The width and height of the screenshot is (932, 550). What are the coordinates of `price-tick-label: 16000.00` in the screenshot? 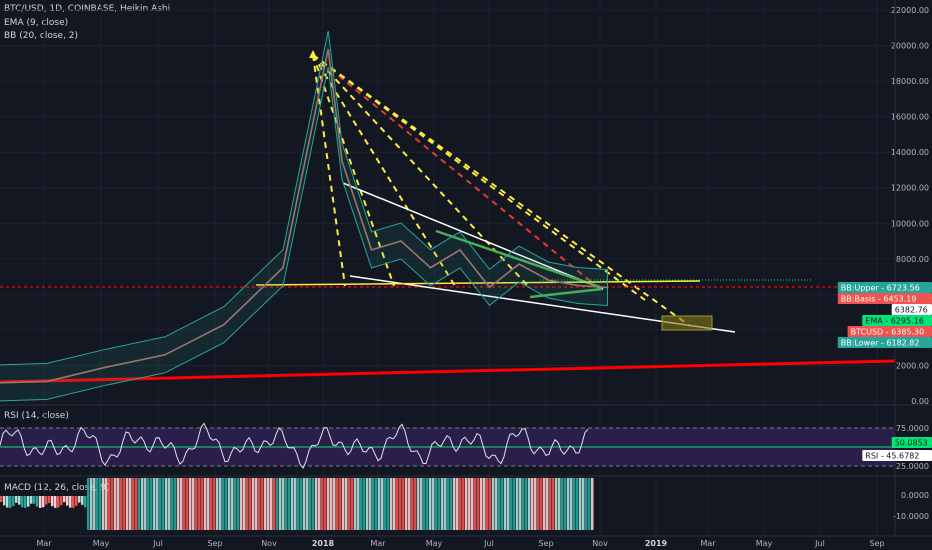 It's located at (910, 117).